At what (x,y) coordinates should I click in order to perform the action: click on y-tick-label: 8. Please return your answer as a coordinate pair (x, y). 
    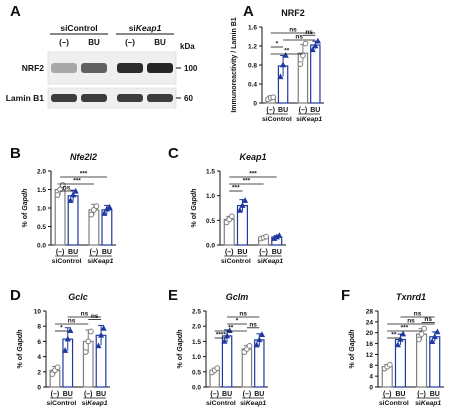
    Looking at the image, I should click on (39, 327).